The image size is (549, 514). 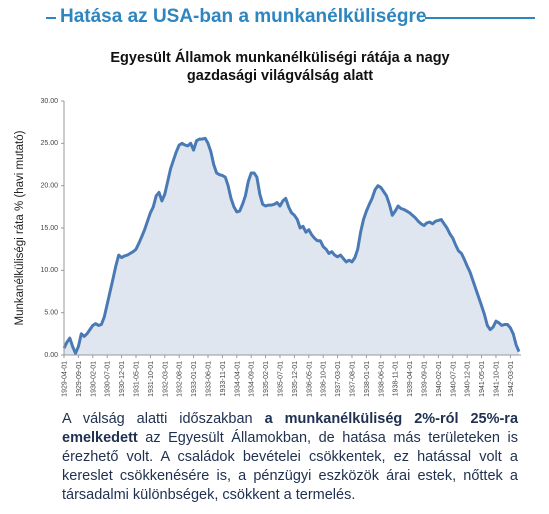 I want to click on text-part: A válság alatti időszakban, so click(x=163, y=419).